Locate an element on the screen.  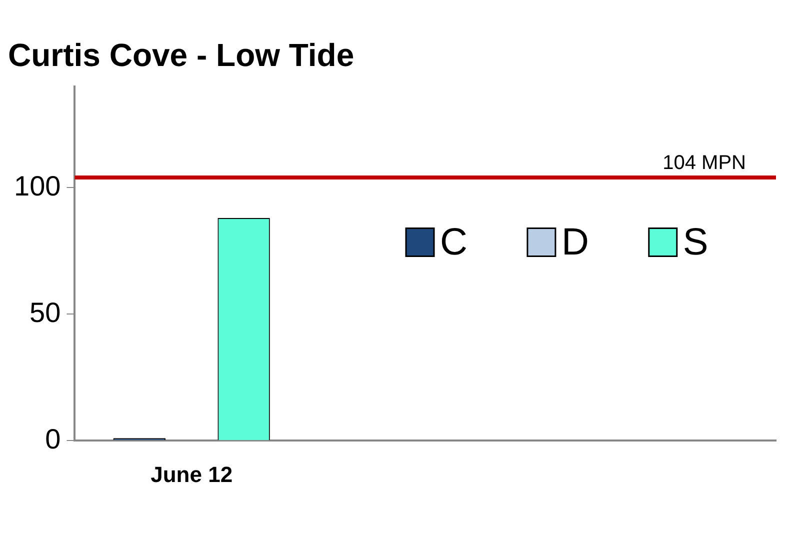
y-tick-label: 100 is located at coordinates (37, 186).